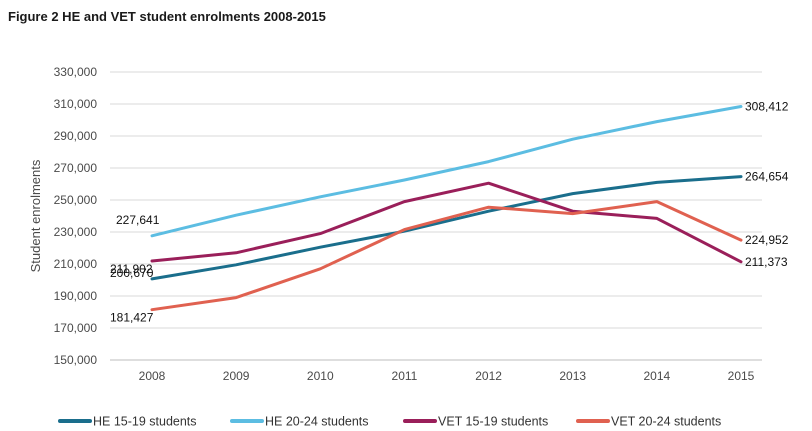 The width and height of the screenshot is (812, 431). Describe the element at coordinates (76, 232) in the screenshot. I see `y-tick-label: 230,000` at that location.